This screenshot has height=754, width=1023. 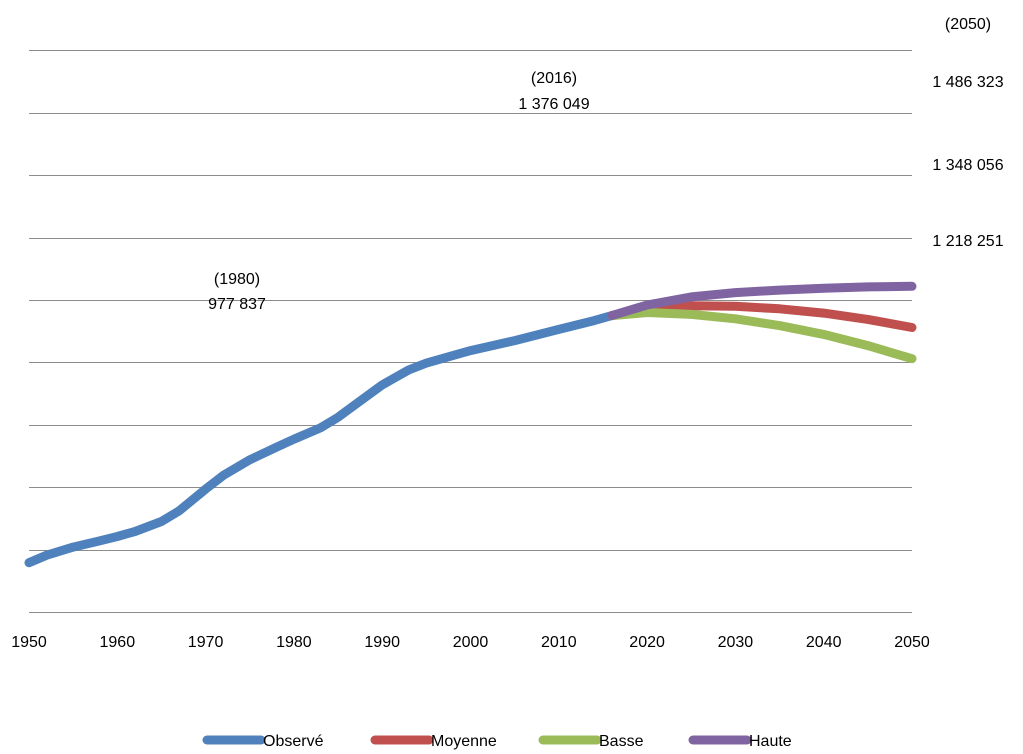 What do you see at coordinates (29, 642) in the screenshot?
I see `x-tick-label: 1950` at bounding box center [29, 642].